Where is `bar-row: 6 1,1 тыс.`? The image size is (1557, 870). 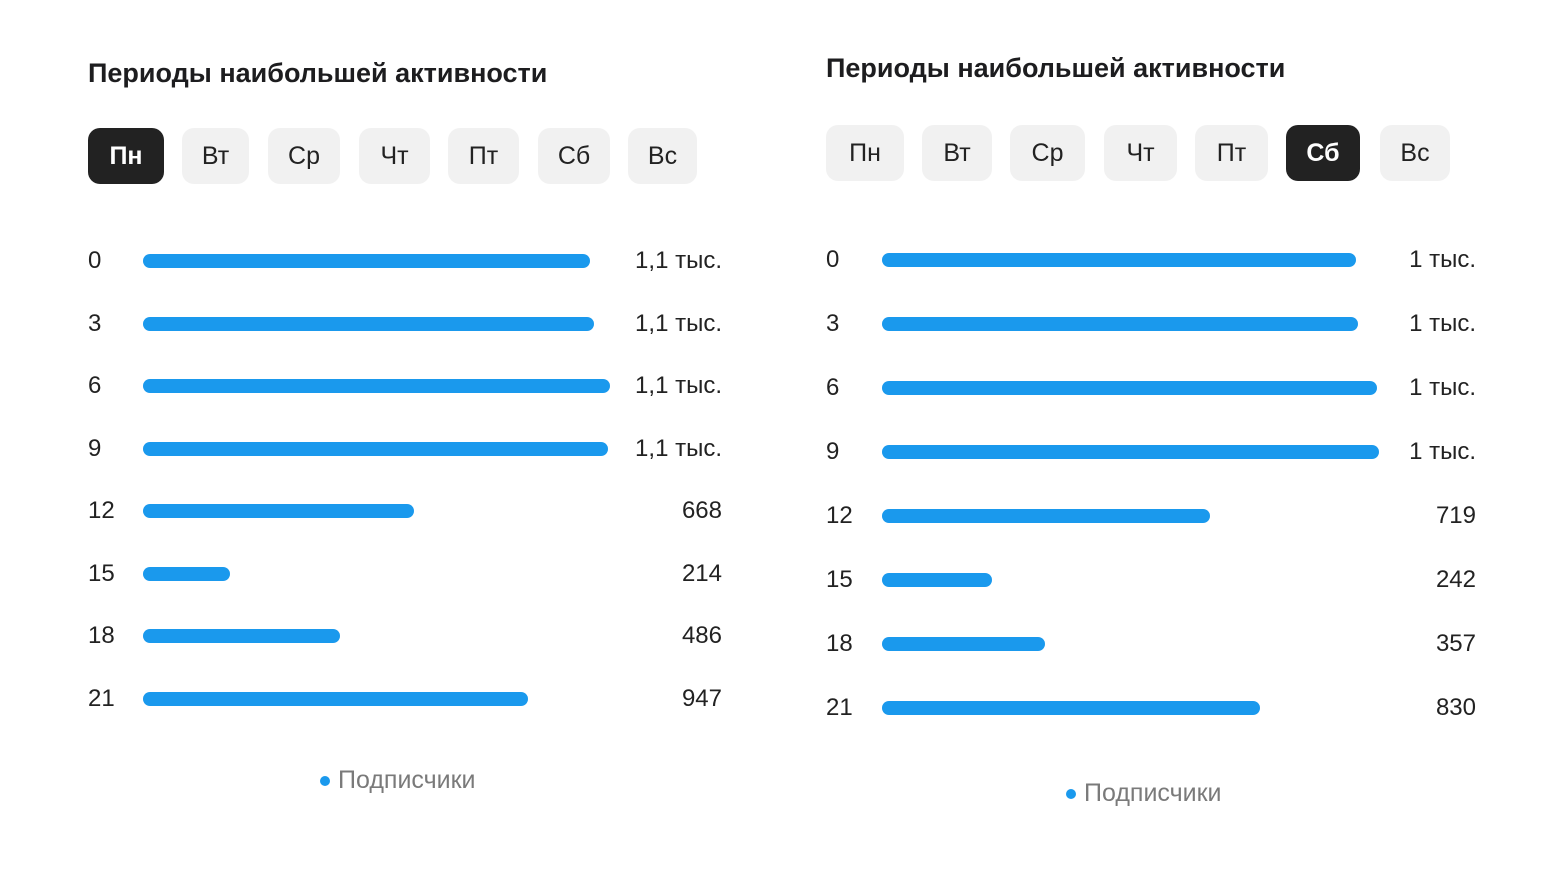 bar-row: 6 1,1 тыс. is located at coordinates (405, 386).